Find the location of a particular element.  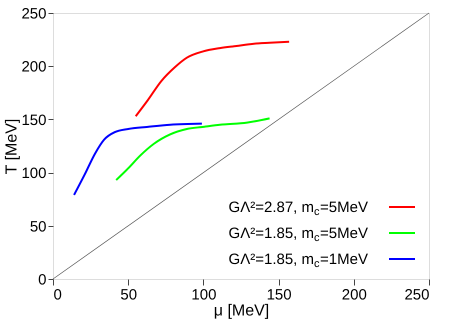

y-tick-label: 100 is located at coordinates (33, 173).